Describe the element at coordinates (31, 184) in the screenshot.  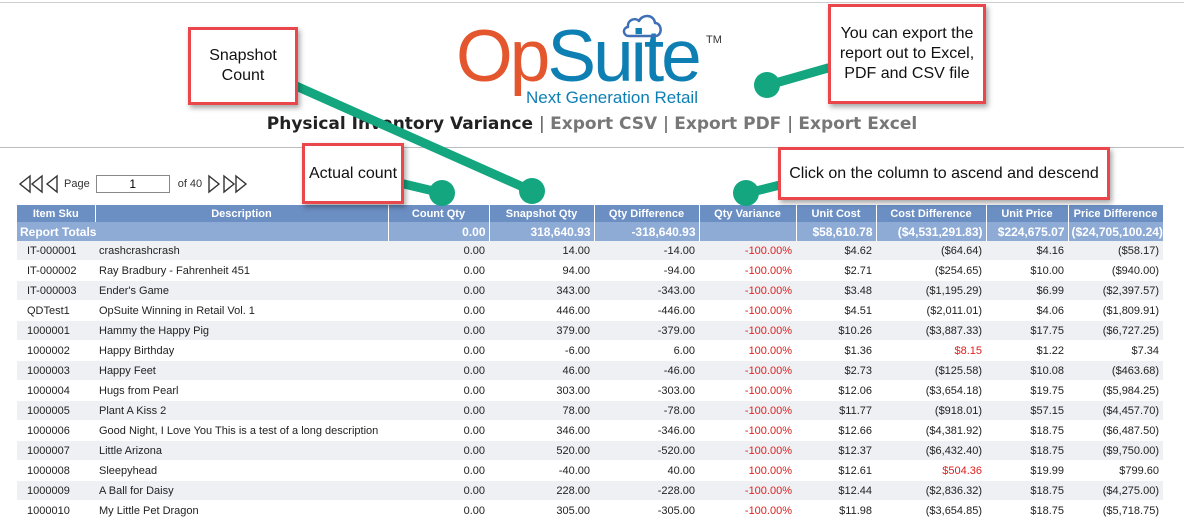
I see `first-page-icon` at that location.